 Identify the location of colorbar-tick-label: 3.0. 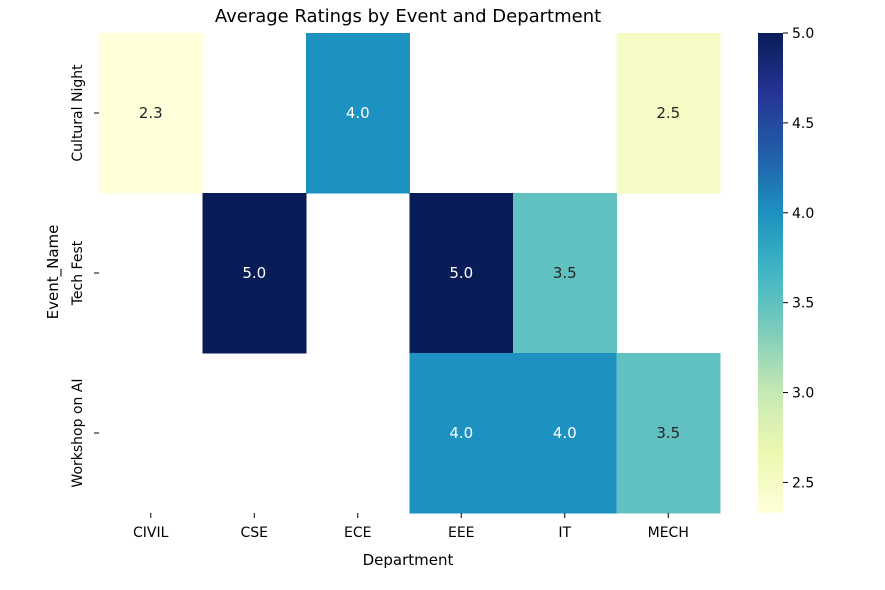
(803, 394).